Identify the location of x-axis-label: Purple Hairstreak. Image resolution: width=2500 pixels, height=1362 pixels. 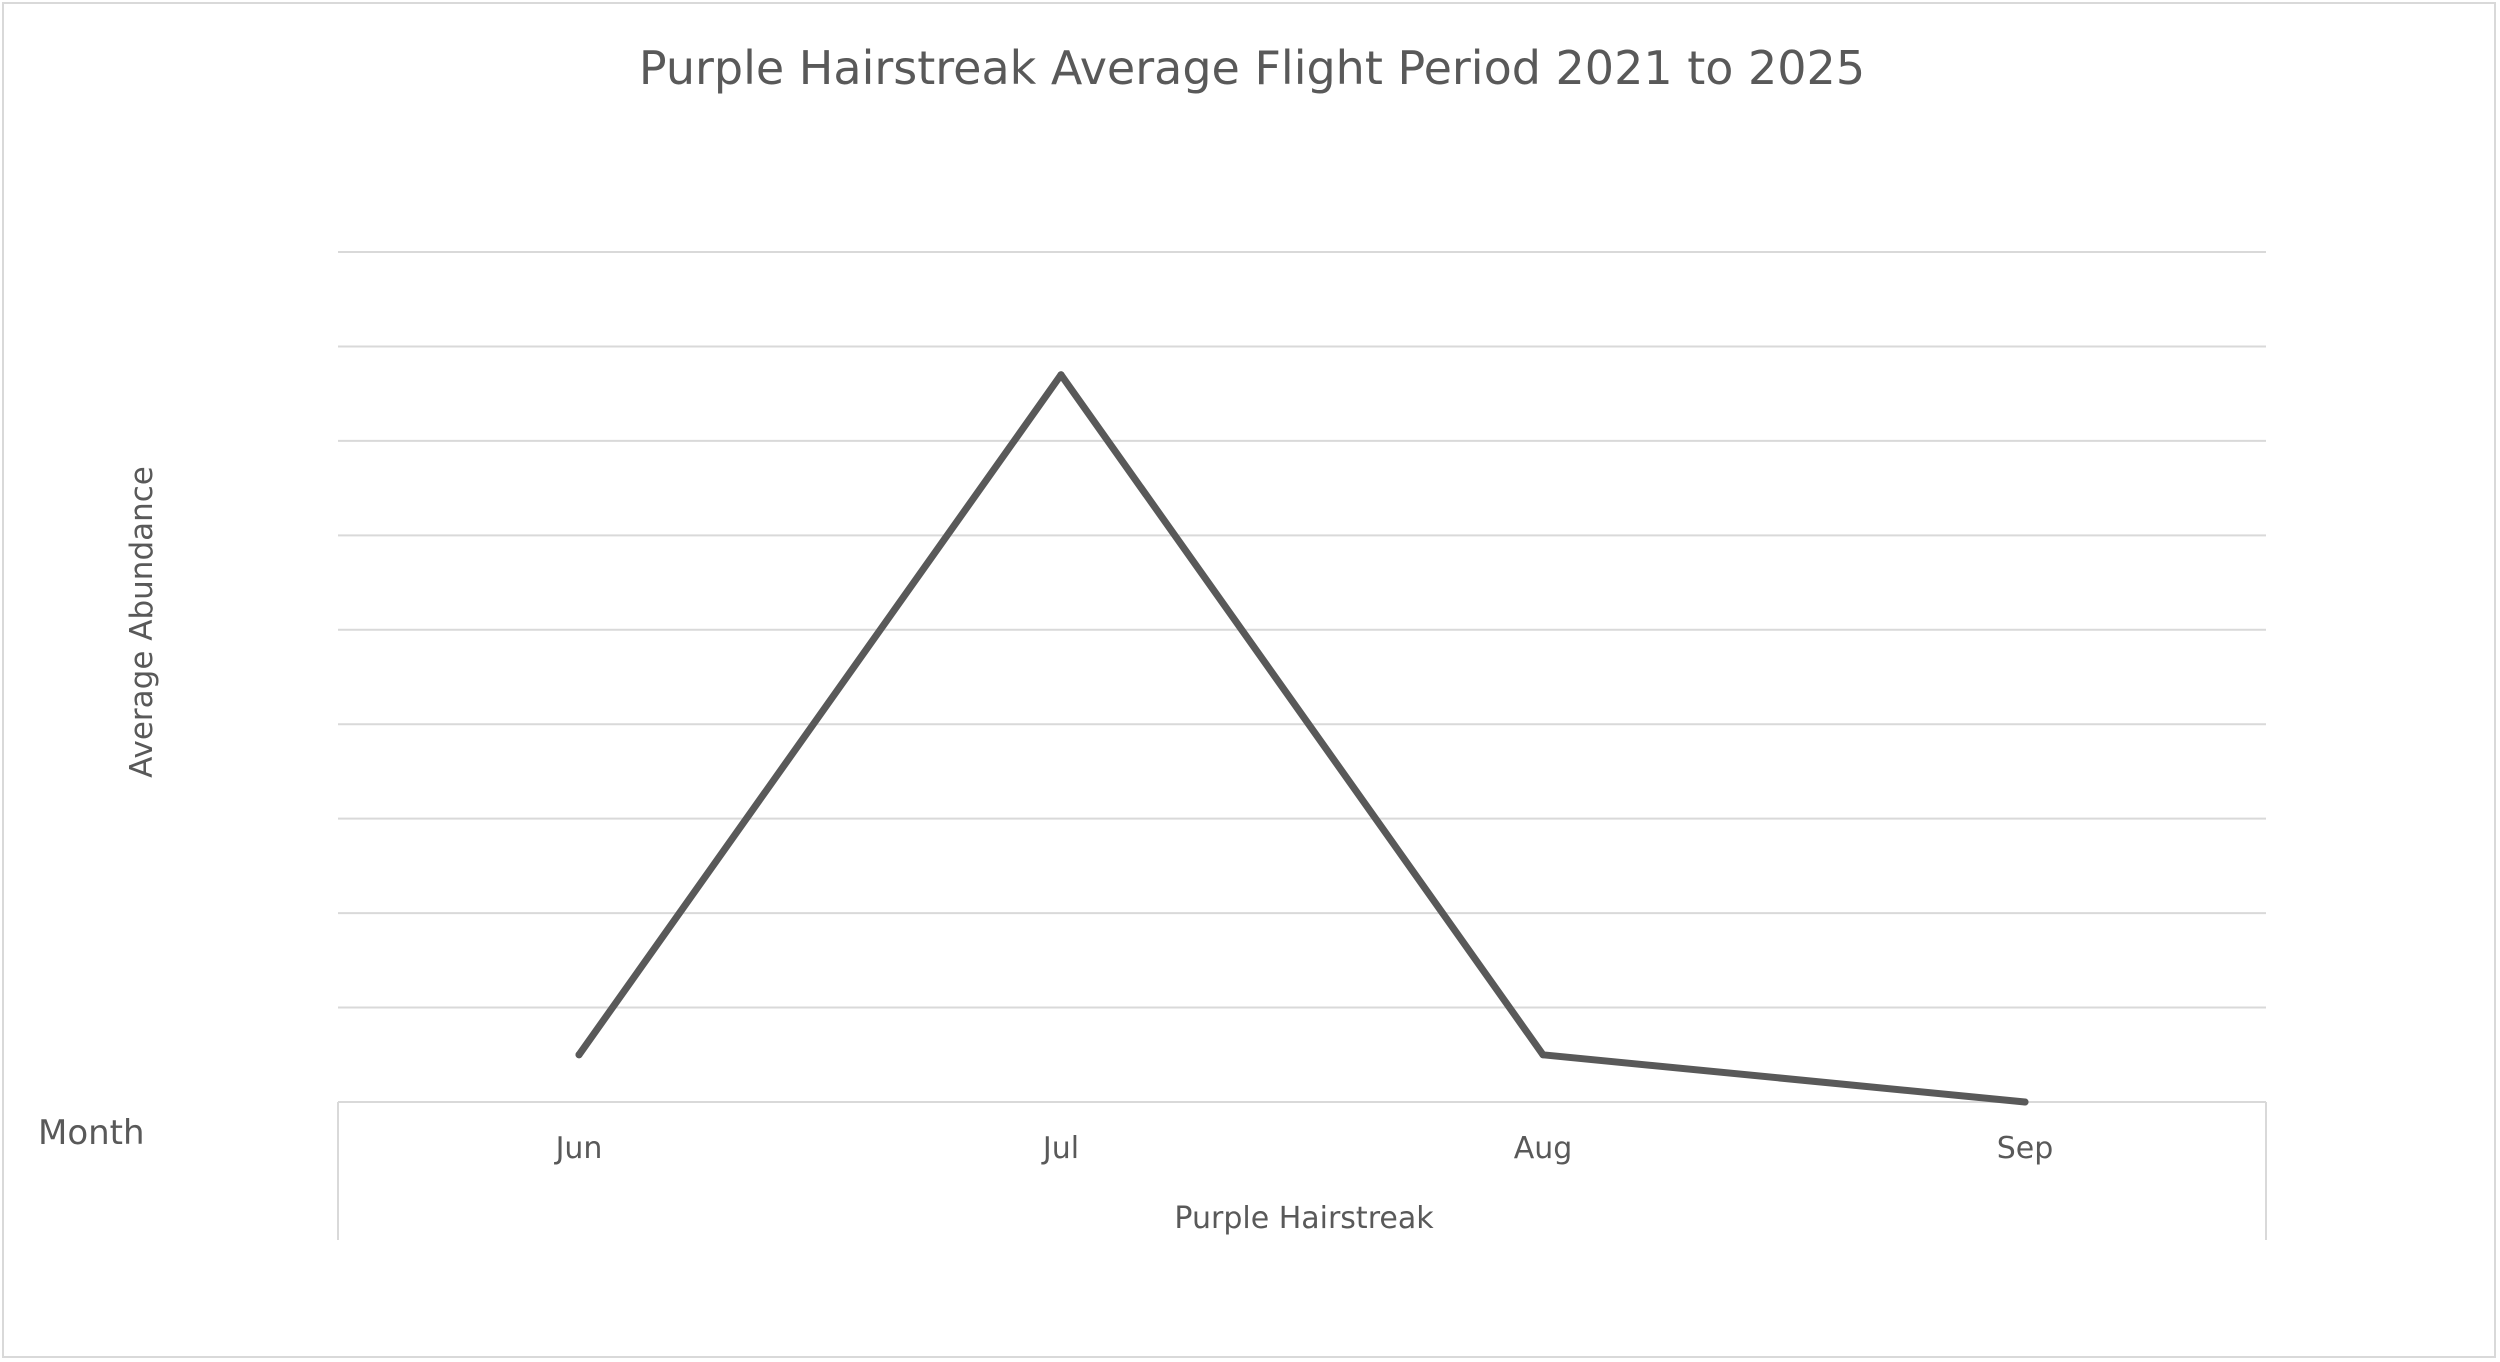
(1304, 1218).